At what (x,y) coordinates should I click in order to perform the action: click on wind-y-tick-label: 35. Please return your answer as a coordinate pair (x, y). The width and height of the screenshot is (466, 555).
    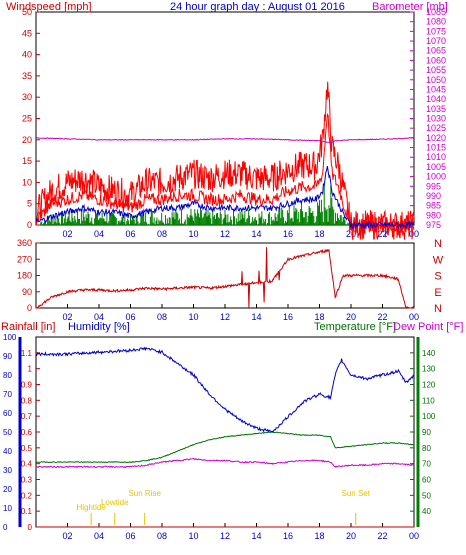
    Looking at the image, I should click on (27, 76).